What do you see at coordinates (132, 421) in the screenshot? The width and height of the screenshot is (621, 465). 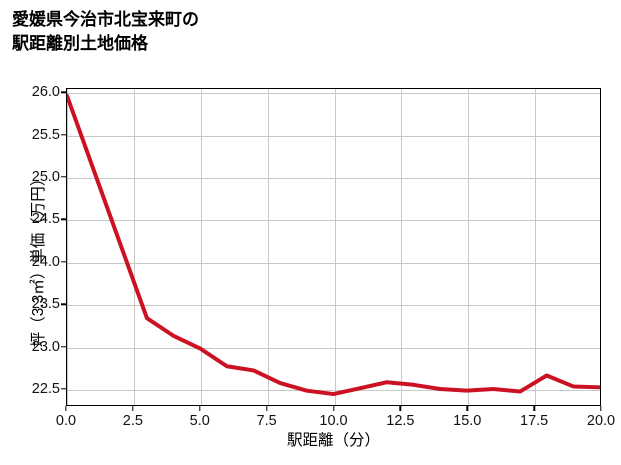 I see `x-tick-label: 2.5` at bounding box center [132, 421].